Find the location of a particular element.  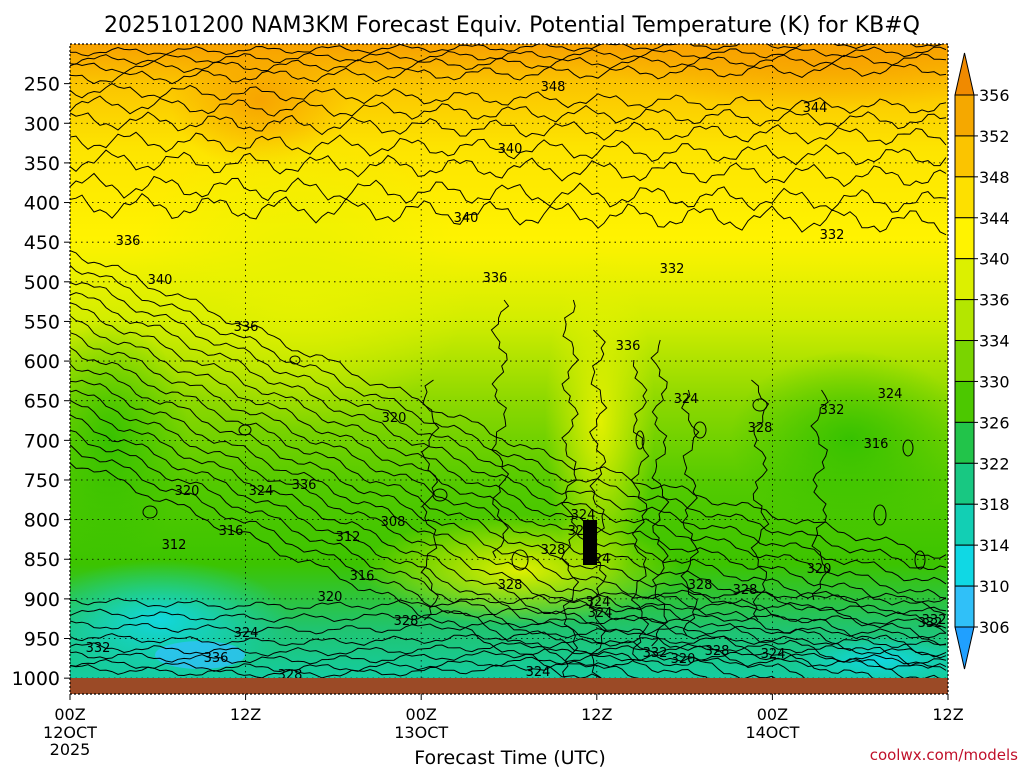

y-tick-label: 500 is located at coordinates (42, 283).